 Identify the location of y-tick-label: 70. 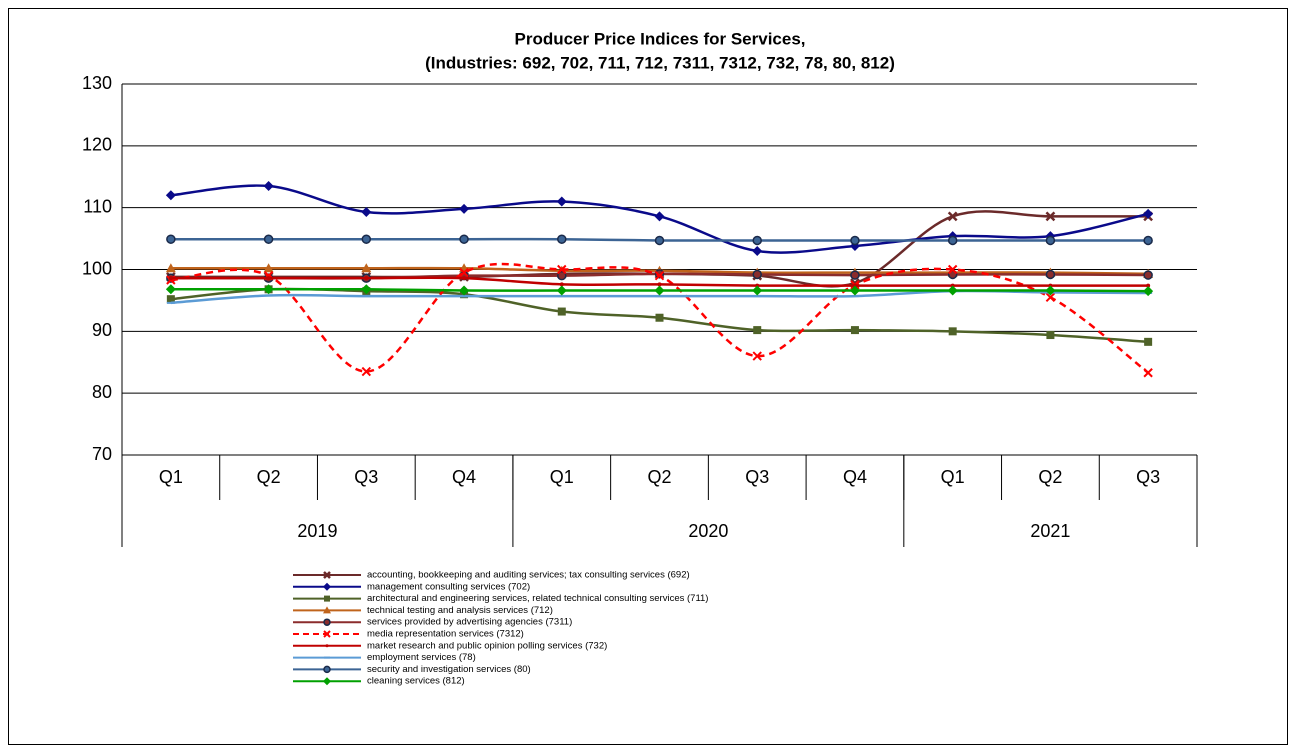
(102, 454).